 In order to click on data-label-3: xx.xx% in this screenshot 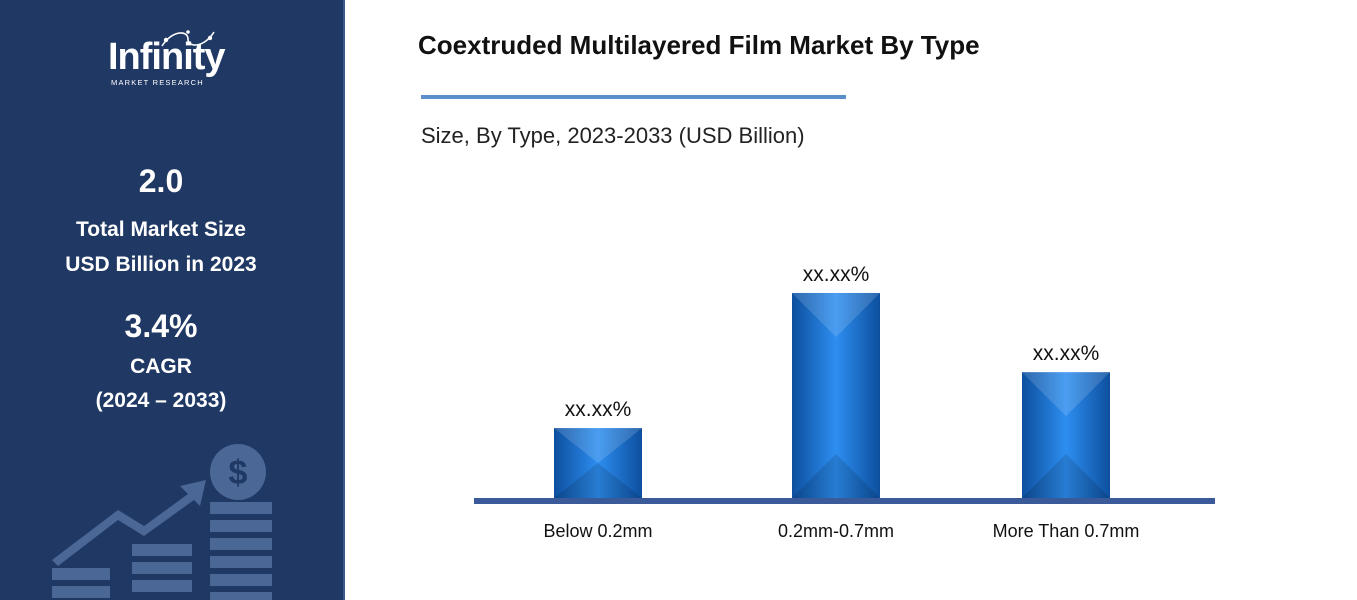, I will do `click(1066, 353)`.